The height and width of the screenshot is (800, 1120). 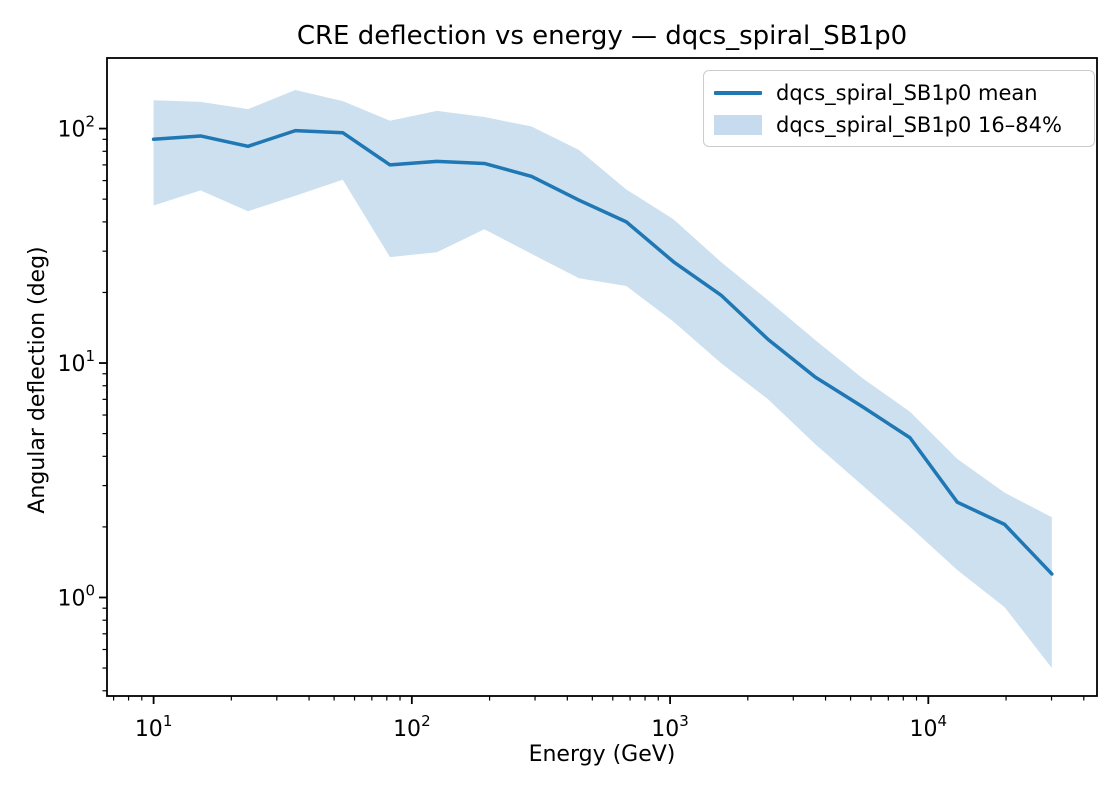 I want to click on band-patch-swatch, so click(x=738, y=124).